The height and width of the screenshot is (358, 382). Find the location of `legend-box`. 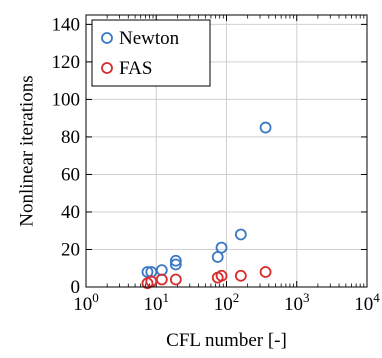

legend-box is located at coordinates (151, 53).